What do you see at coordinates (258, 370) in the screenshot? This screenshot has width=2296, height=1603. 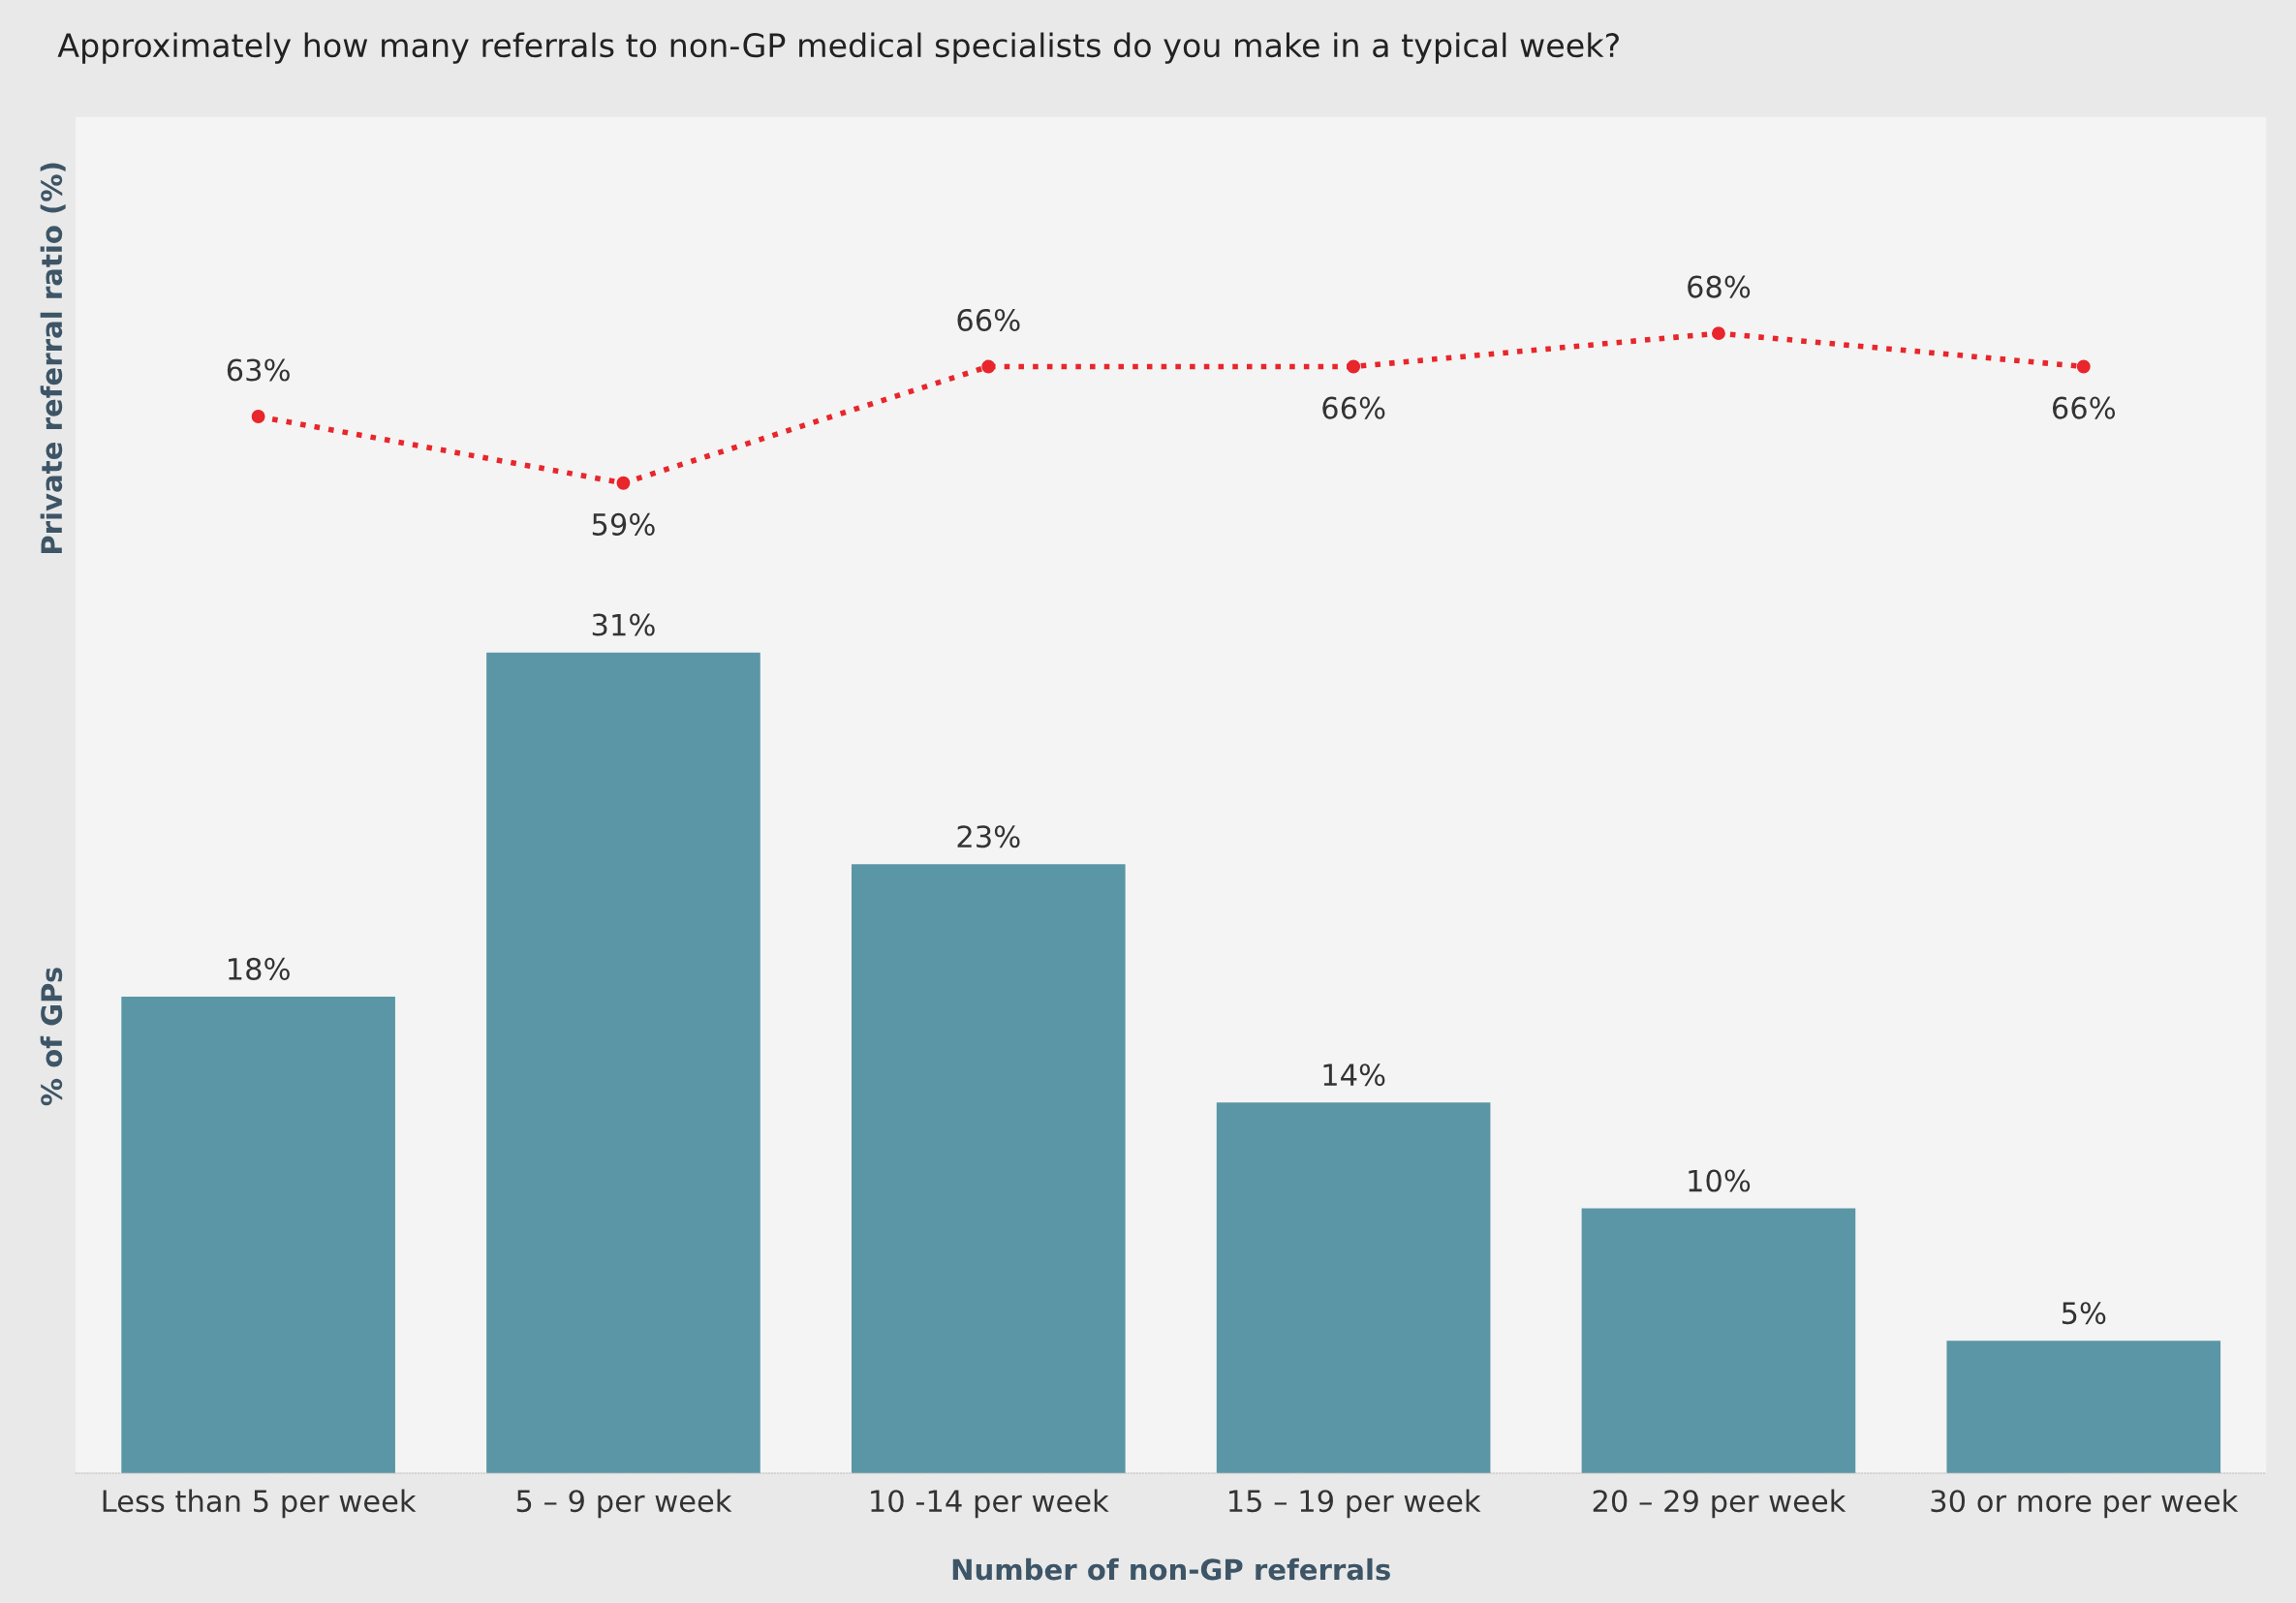 I see `data-label: 63%` at bounding box center [258, 370].